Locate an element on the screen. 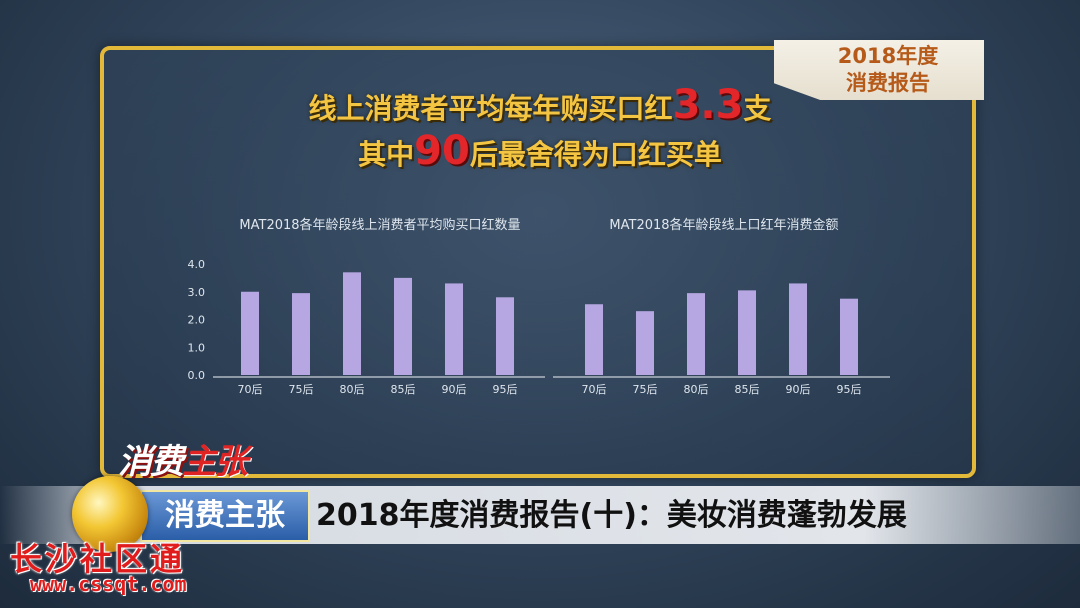  chart-1-y-tick: 0.0 is located at coordinates (197, 375).